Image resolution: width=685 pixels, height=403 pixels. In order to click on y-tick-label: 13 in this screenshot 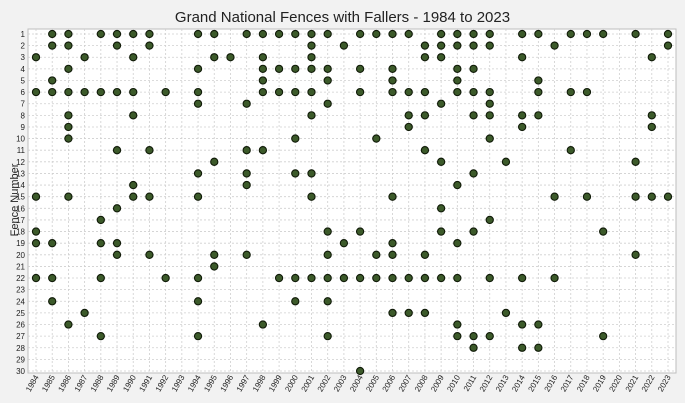, I will do `click(20, 173)`.